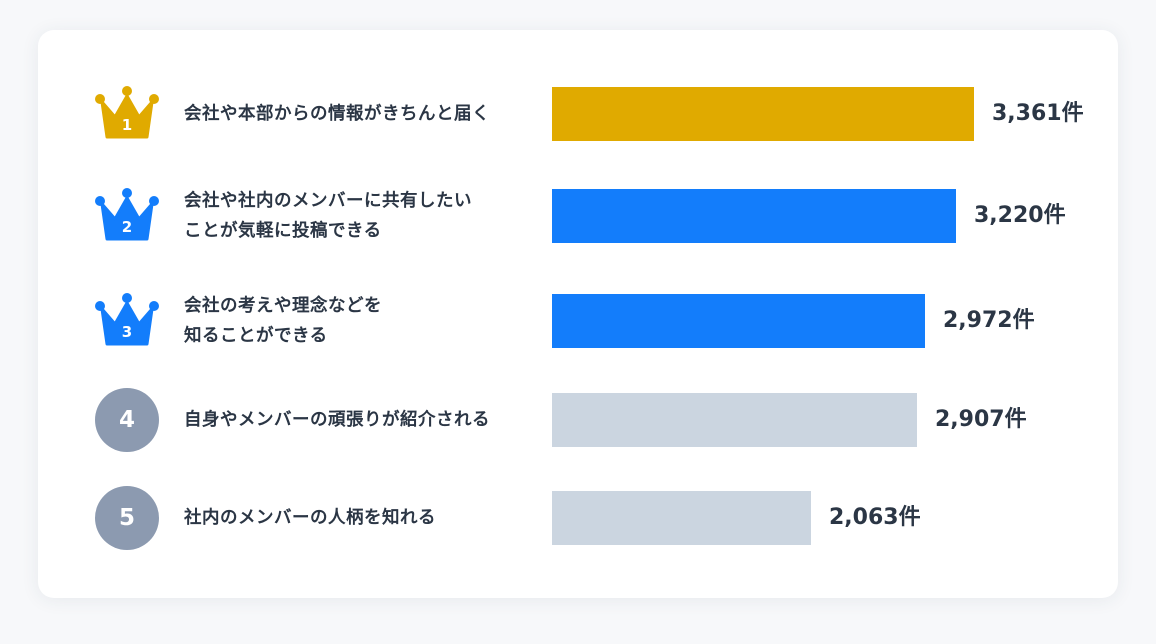  Describe the element at coordinates (328, 201) in the screenshot. I see `item-label-line: 会社や社内のメンバーに共有したい` at that location.